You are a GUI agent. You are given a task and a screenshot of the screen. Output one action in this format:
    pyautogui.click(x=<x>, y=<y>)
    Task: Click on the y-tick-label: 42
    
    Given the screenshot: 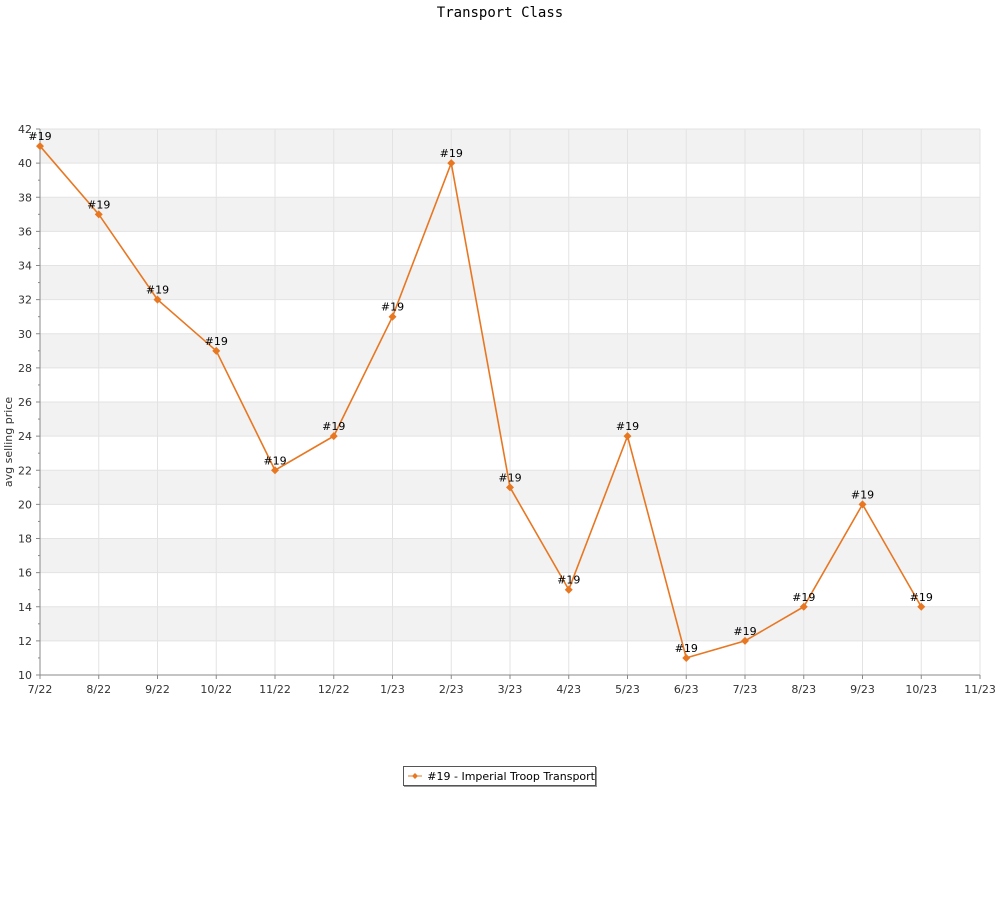 What is the action you would take?
    pyautogui.click(x=25, y=129)
    